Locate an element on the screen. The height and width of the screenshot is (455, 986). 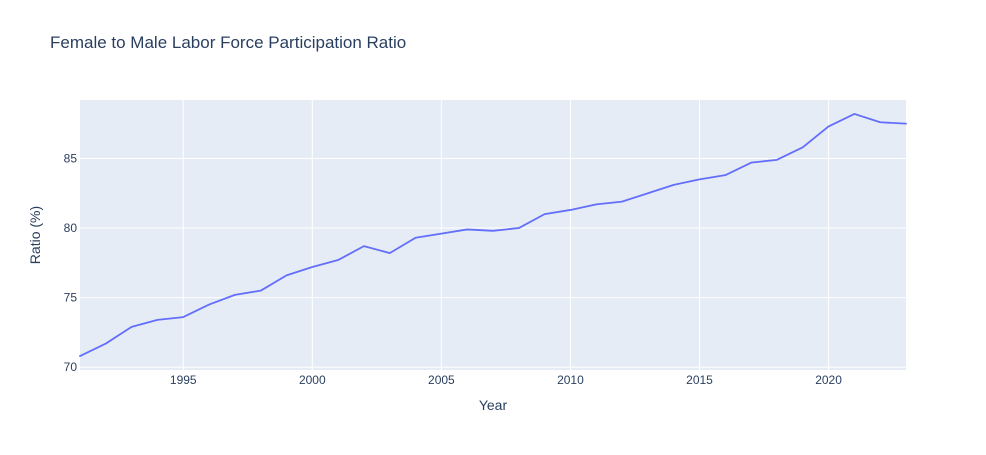
y-axis-title: Ratio (%) is located at coordinates (35, 235).